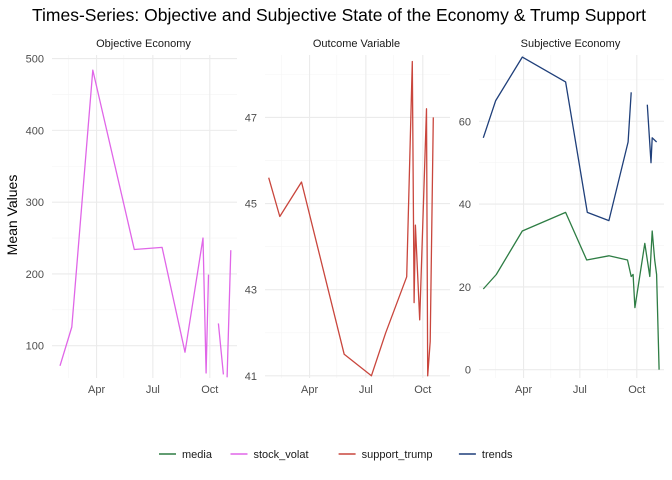  Describe the element at coordinates (35, 347) in the screenshot. I see `y-tick-label: 100` at that location.